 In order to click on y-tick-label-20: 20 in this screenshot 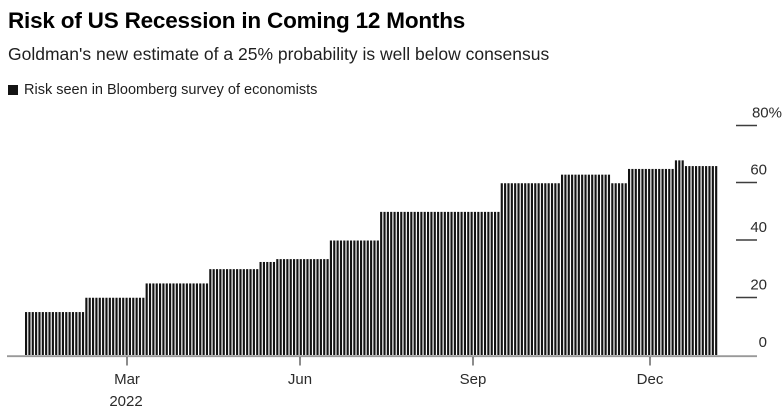, I will do `click(758, 285)`.